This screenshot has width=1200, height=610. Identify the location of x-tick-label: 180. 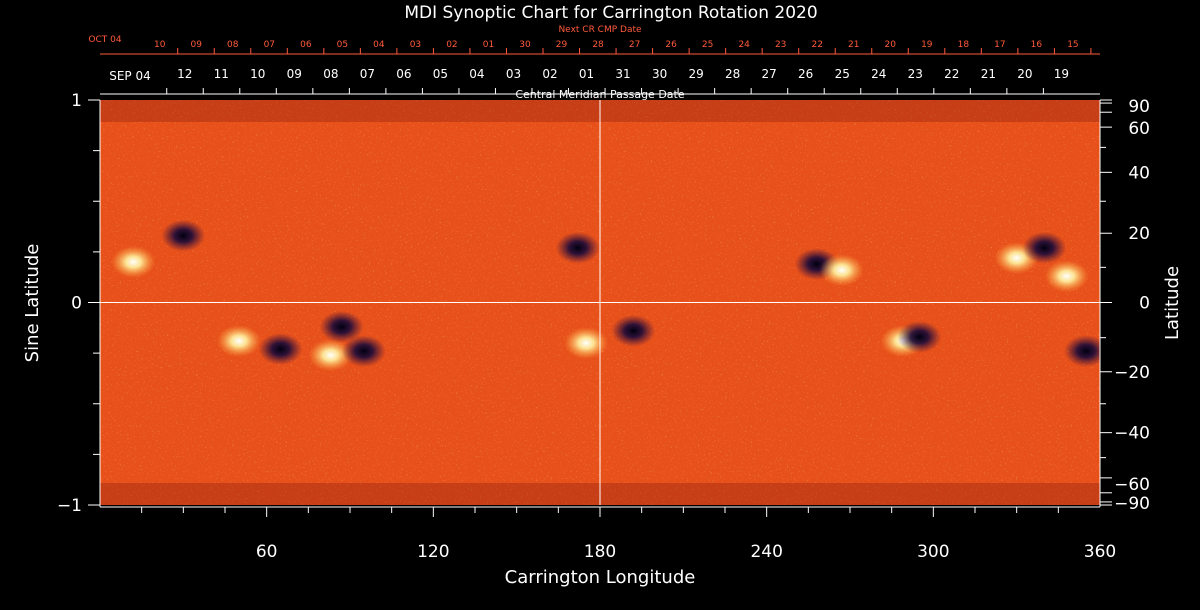
(600, 552).